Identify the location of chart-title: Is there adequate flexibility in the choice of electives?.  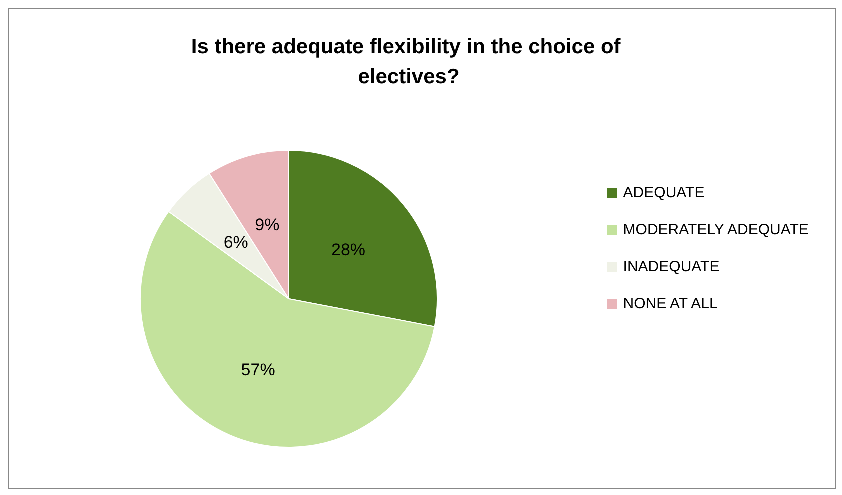
(409, 62).